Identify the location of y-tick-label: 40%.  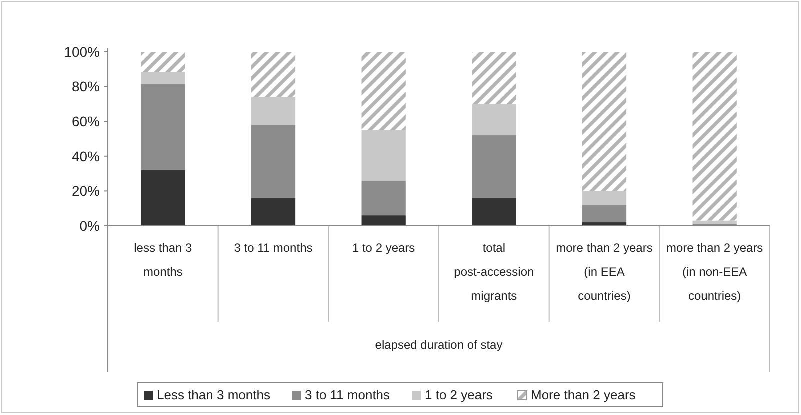
(86, 156).